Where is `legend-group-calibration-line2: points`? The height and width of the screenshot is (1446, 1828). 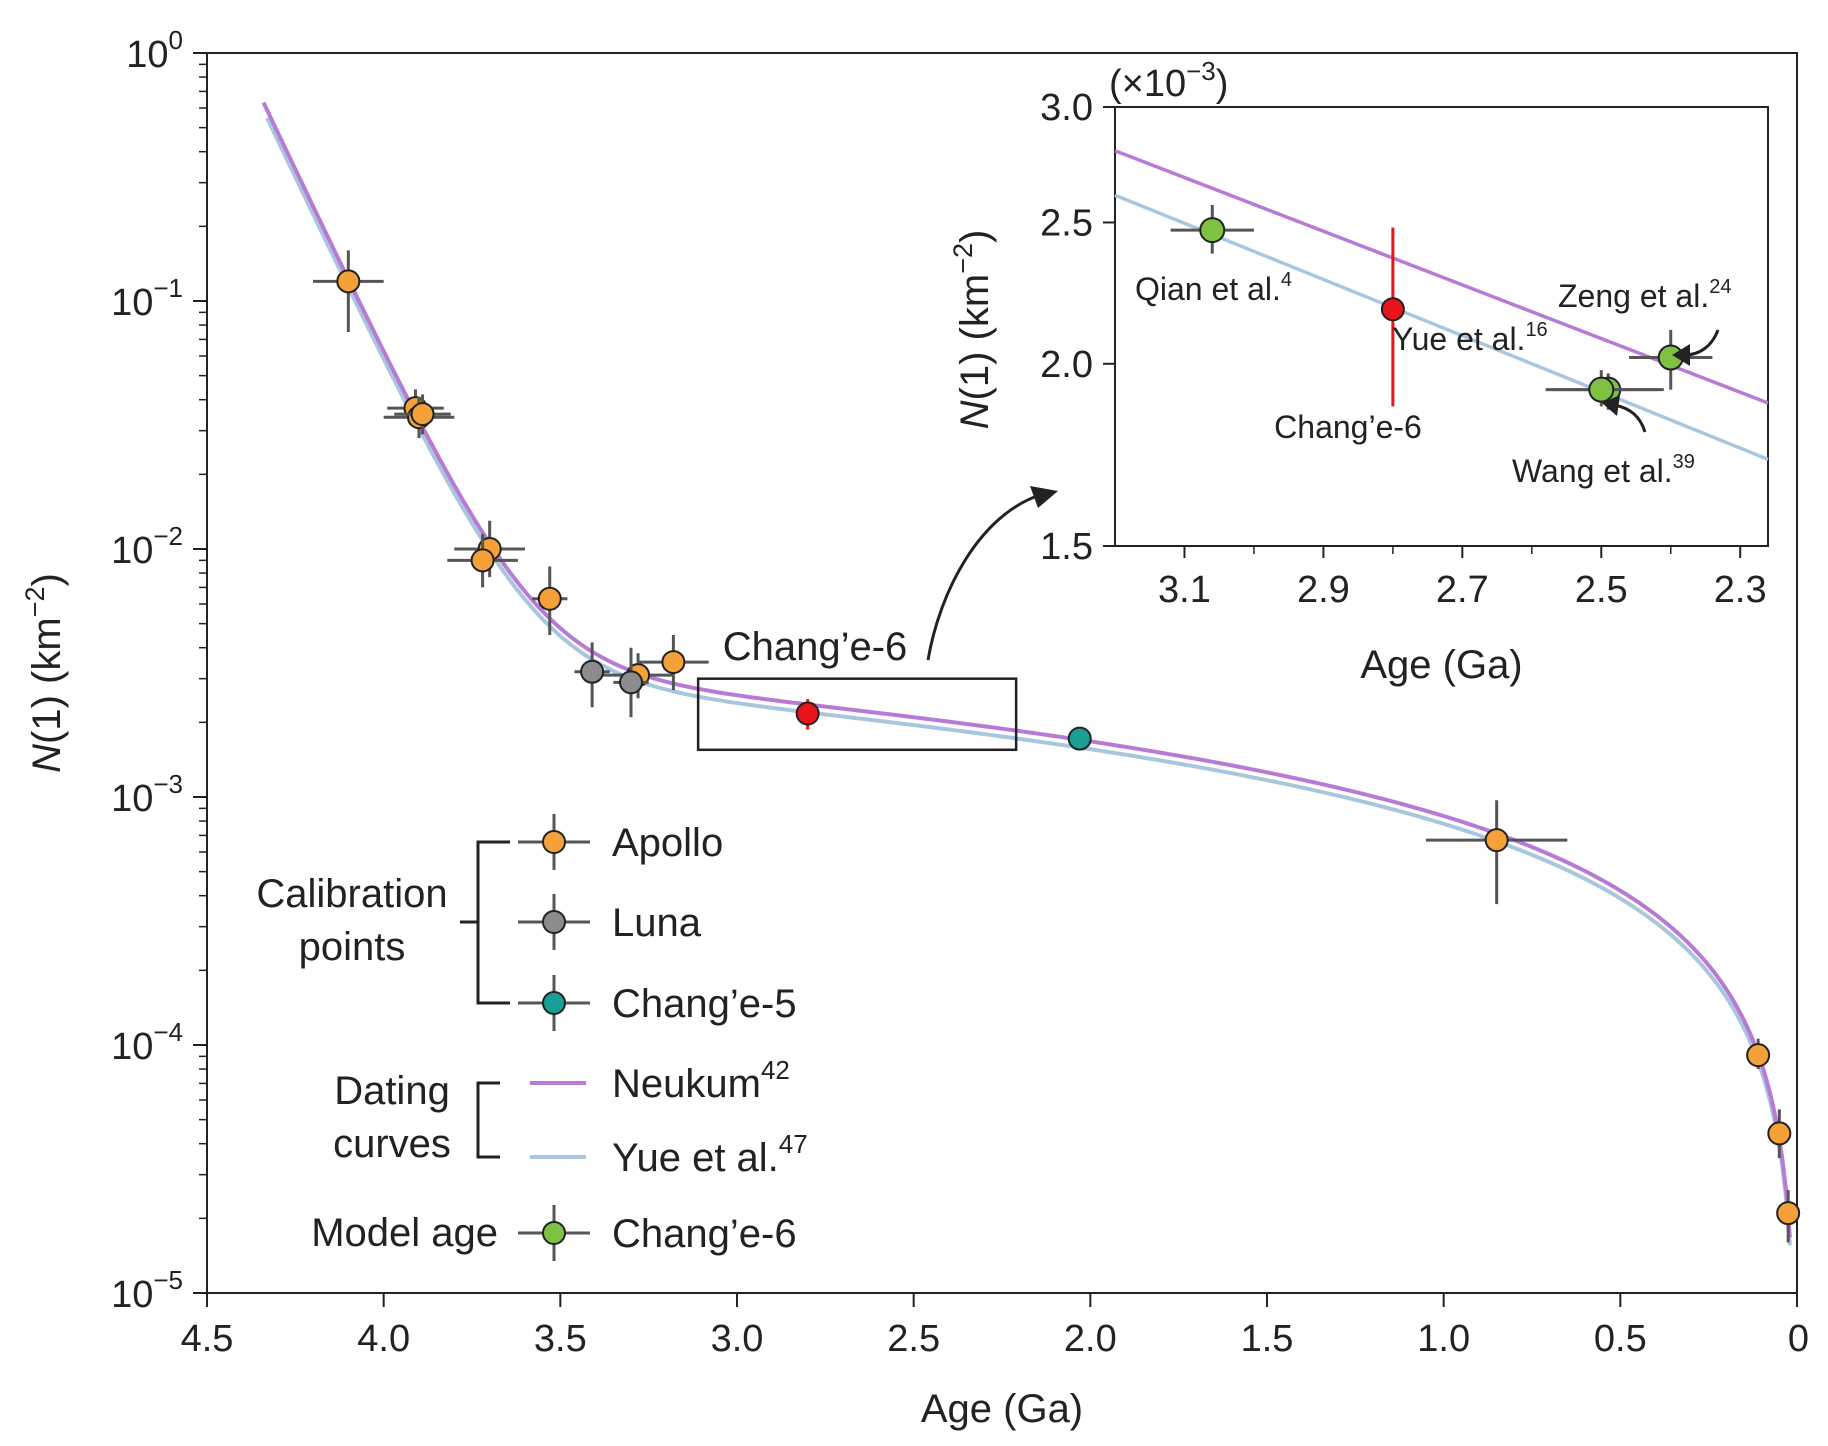
legend-group-calibration-line2: points is located at coordinates (352, 947).